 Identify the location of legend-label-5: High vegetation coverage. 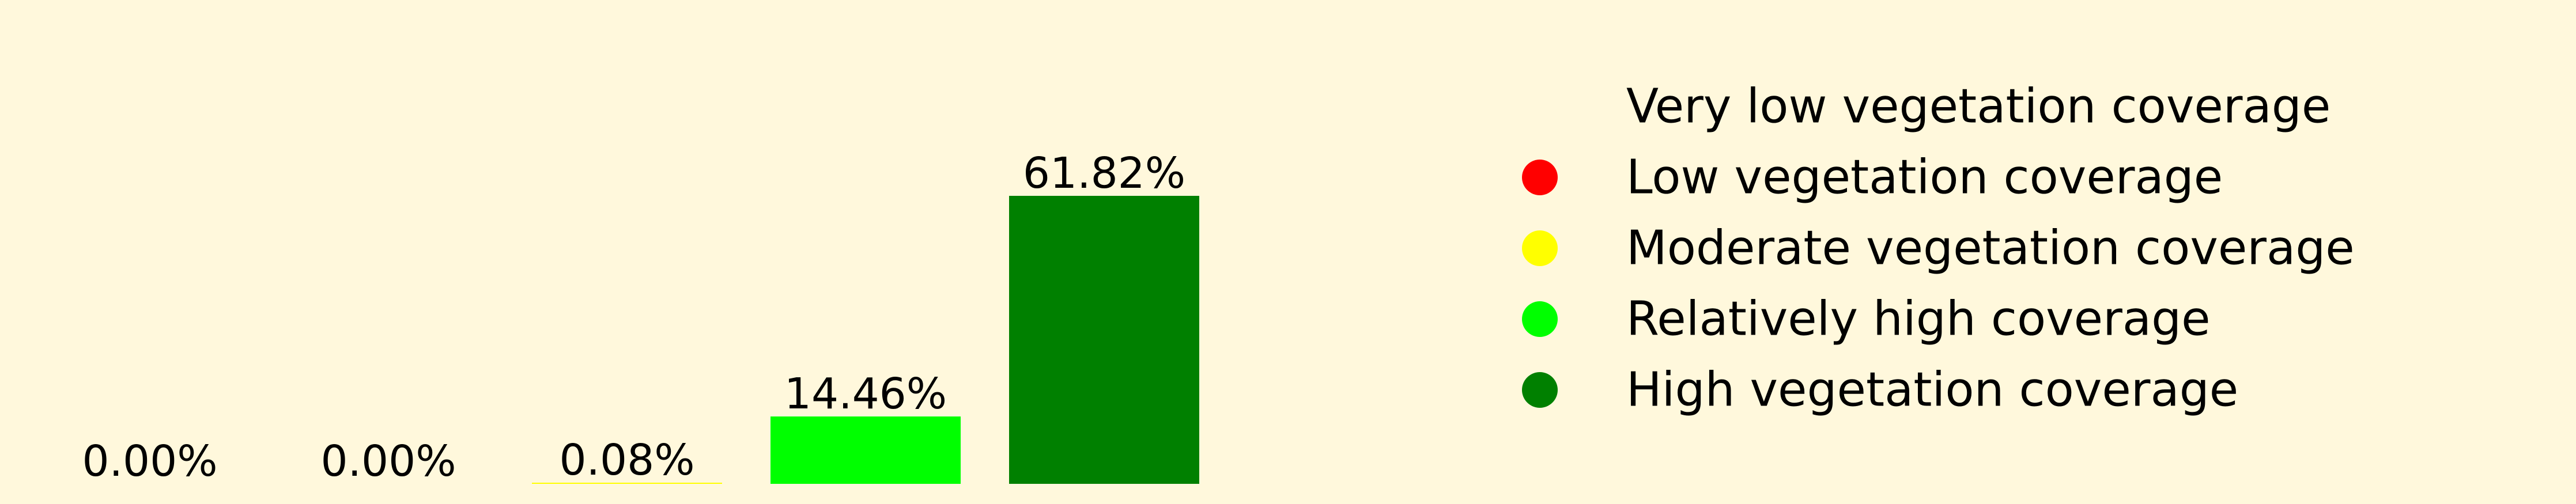
(1932, 390).